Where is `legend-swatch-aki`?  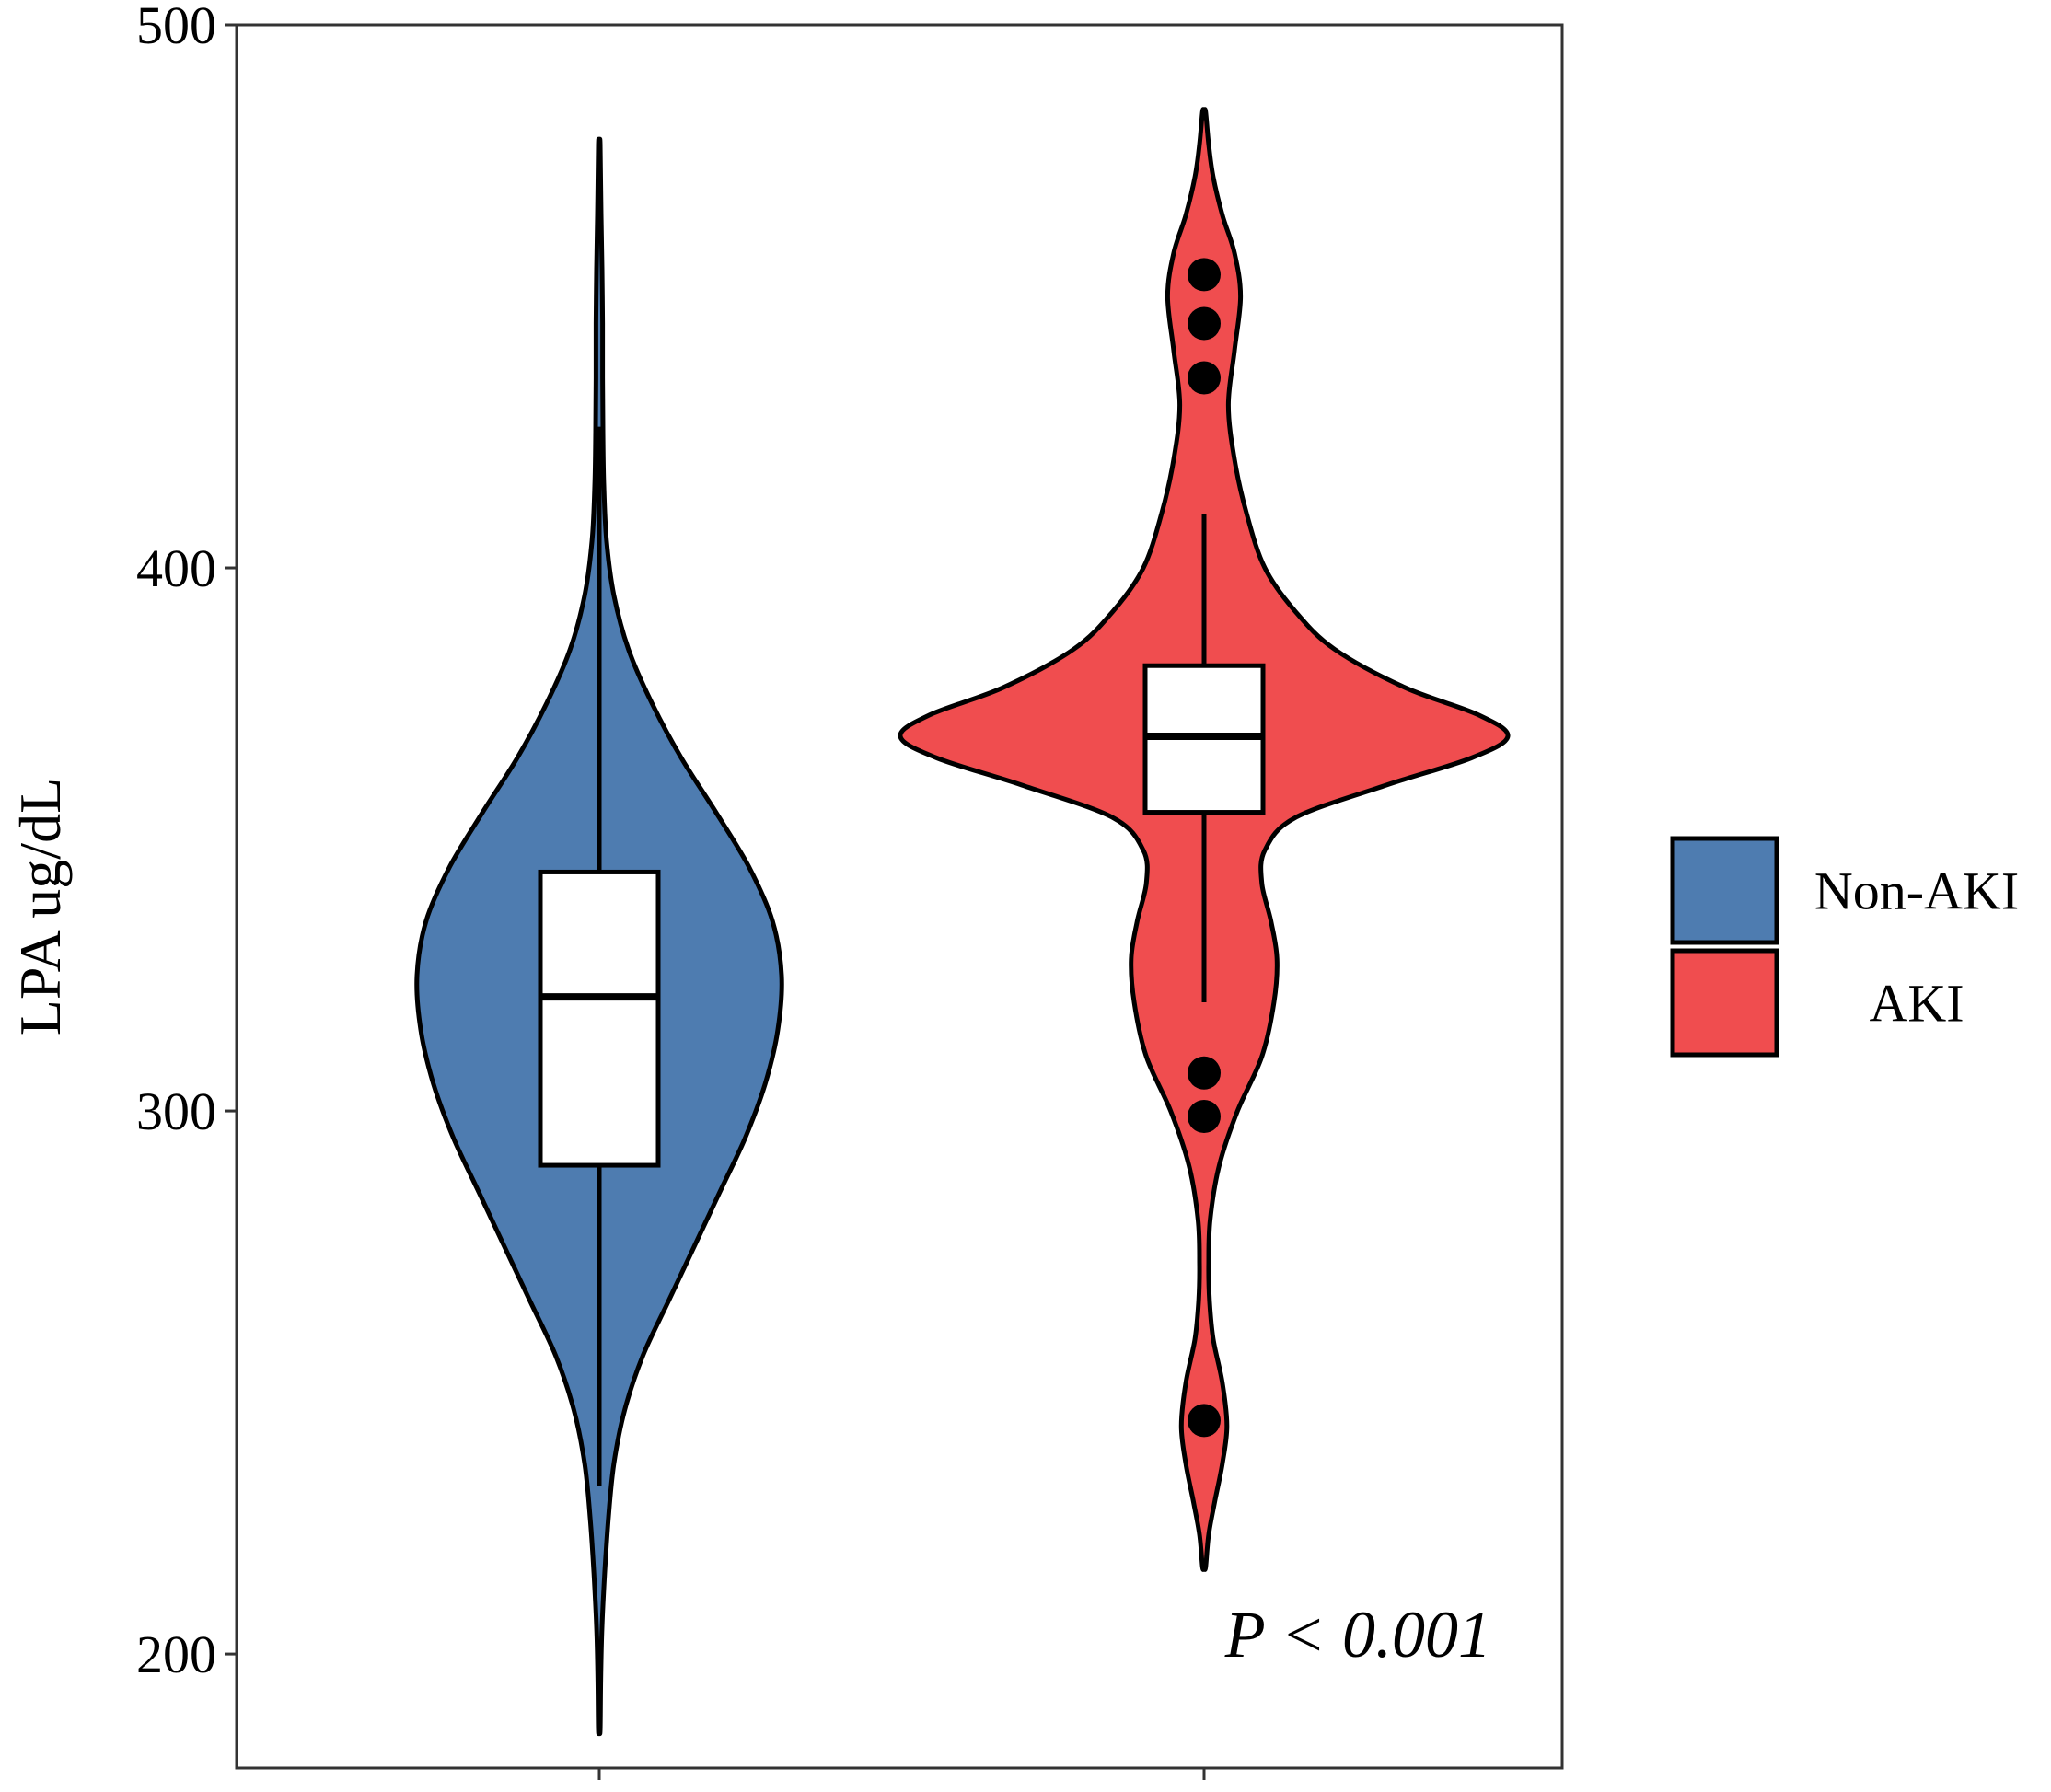
legend-swatch-aki is located at coordinates (1724, 1003).